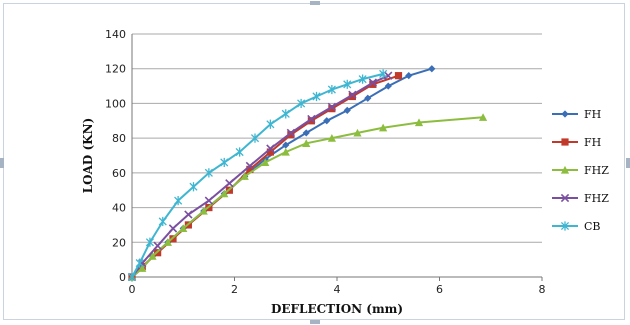 This screenshot has height=325, width=630. I want to click on y-tick-label: 20, so click(119, 242).